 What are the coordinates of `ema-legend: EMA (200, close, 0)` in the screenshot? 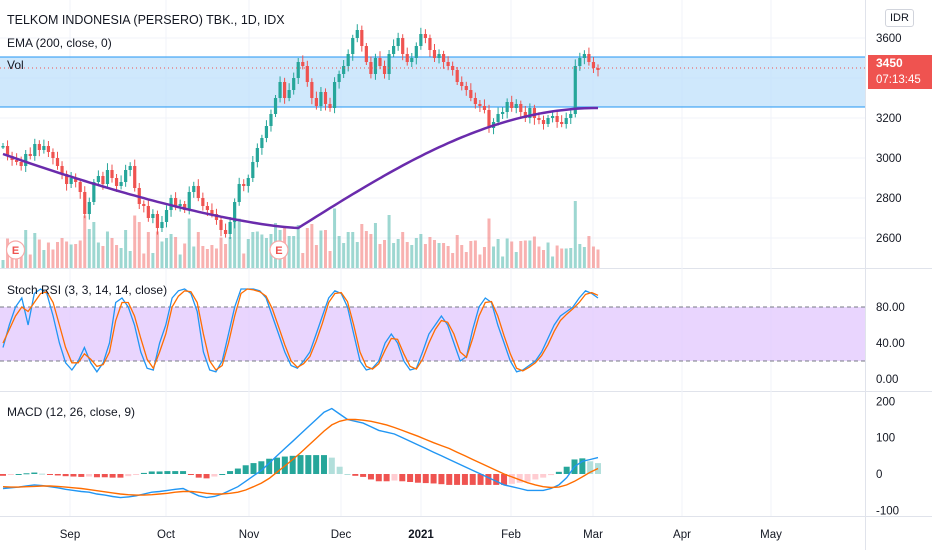 It's located at (59, 43).